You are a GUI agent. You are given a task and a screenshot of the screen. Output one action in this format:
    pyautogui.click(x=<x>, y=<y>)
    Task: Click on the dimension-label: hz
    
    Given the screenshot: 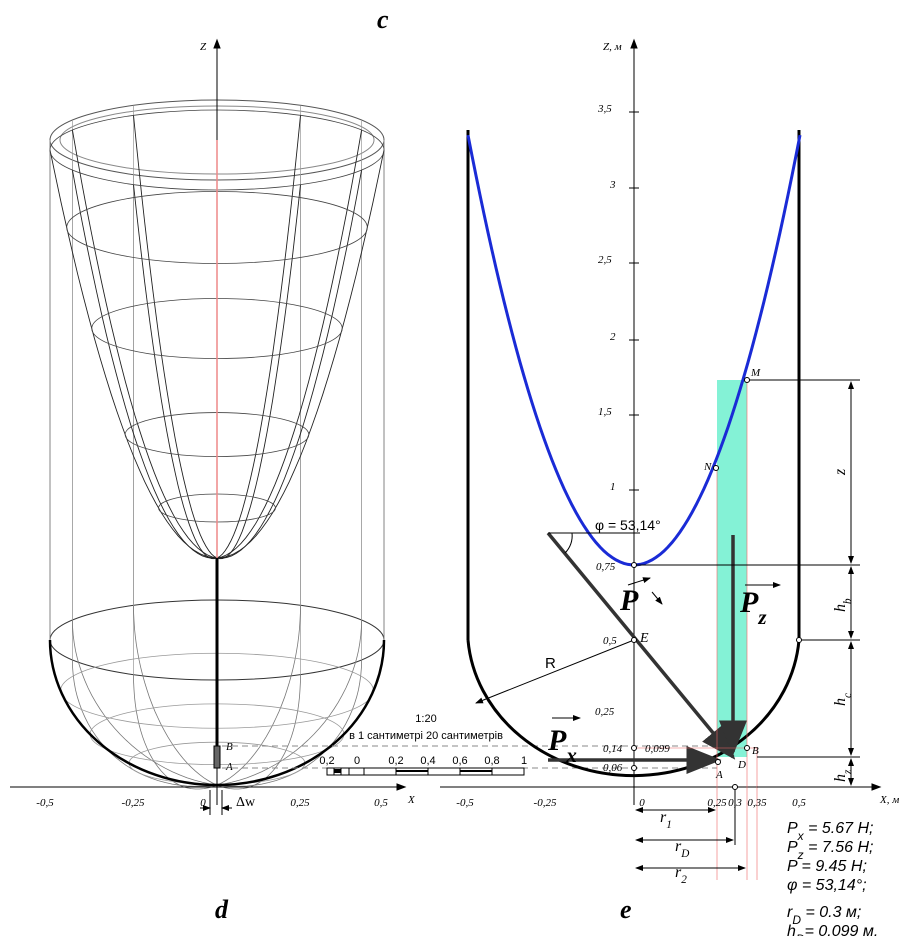 What is the action you would take?
    pyautogui.click(x=843, y=775)
    